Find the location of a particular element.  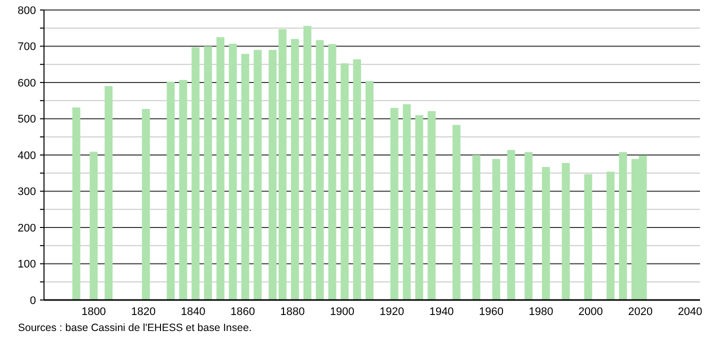

y-tick-label: 100 is located at coordinates (27, 264).